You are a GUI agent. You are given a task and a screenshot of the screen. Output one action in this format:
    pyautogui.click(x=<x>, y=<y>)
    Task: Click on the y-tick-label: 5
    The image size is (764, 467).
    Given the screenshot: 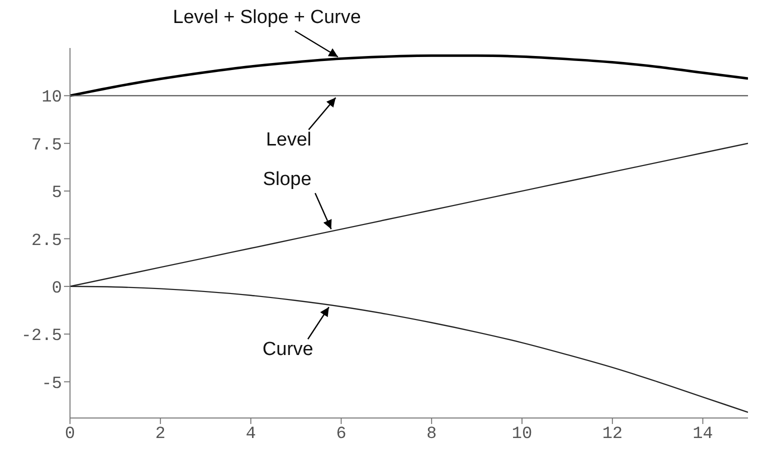 What is the action you would take?
    pyautogui.click(x=57, y=194)
    